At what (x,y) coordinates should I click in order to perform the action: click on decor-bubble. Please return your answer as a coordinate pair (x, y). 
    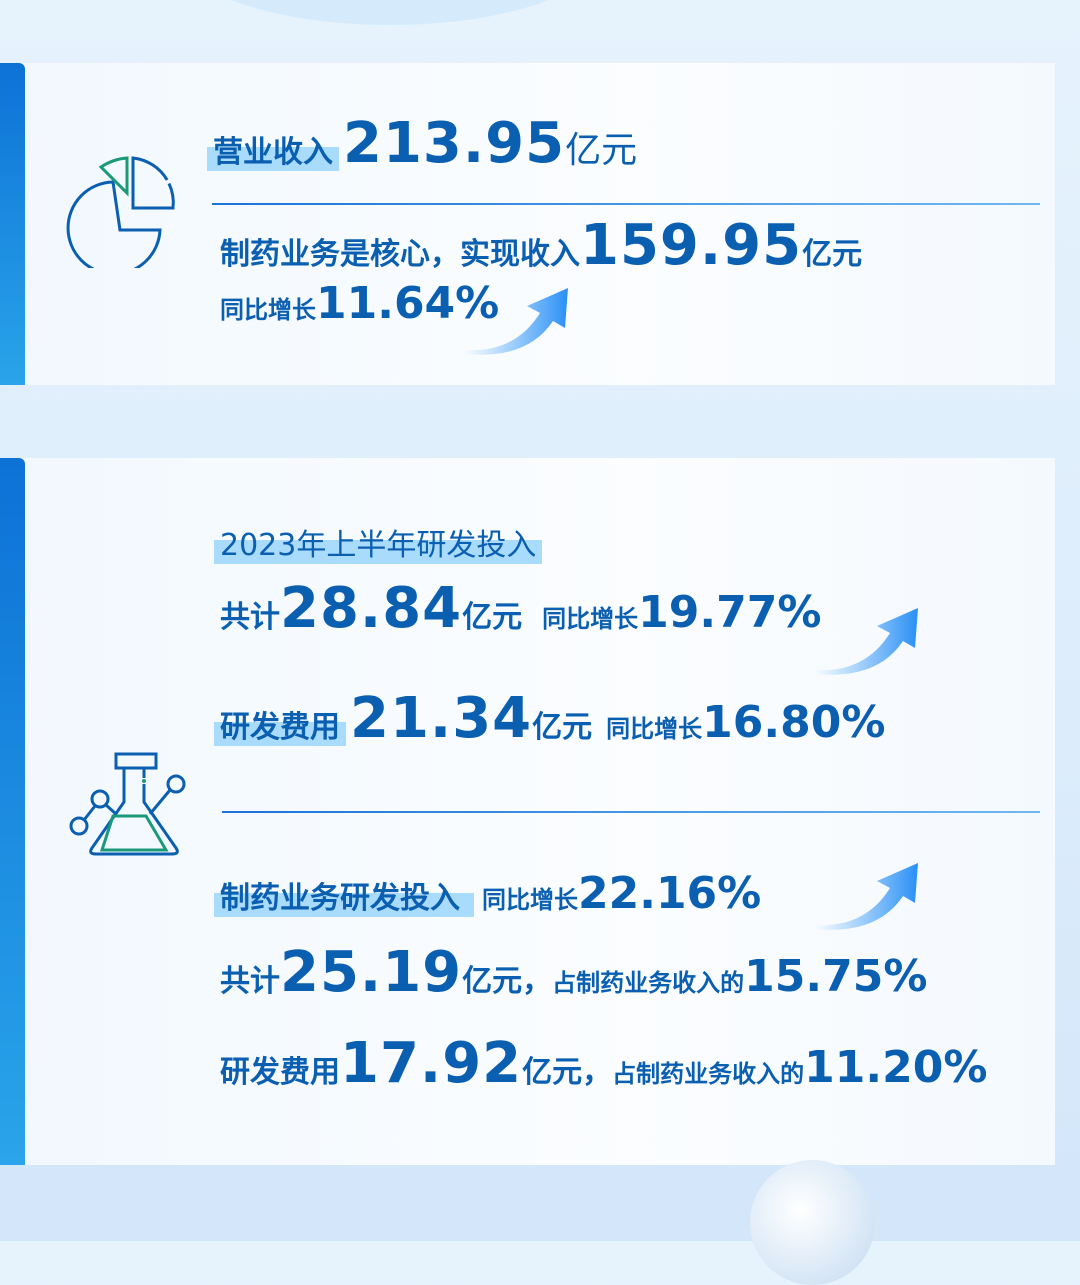
    Looking at the image, I should click on (812, 1222).